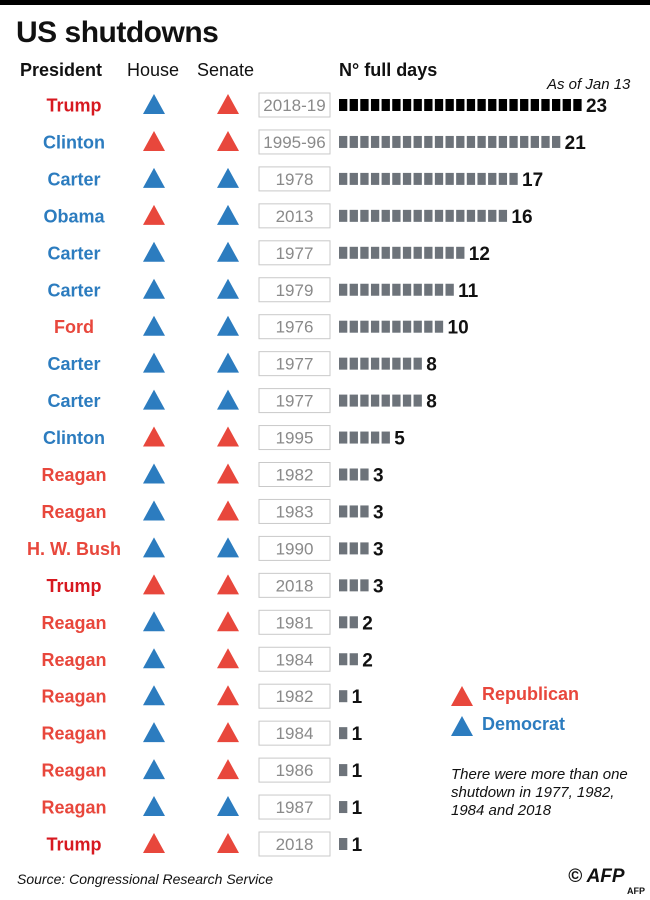  What do you see at coordinates (74, 216) in the screenshot?
I see `president-name: Obama` at bounding box center [74, 216].